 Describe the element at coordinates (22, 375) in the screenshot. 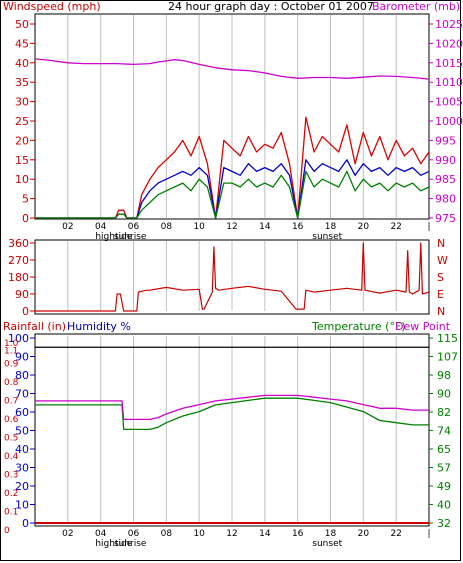

I see `humidity-tick-label: 80` at that location.